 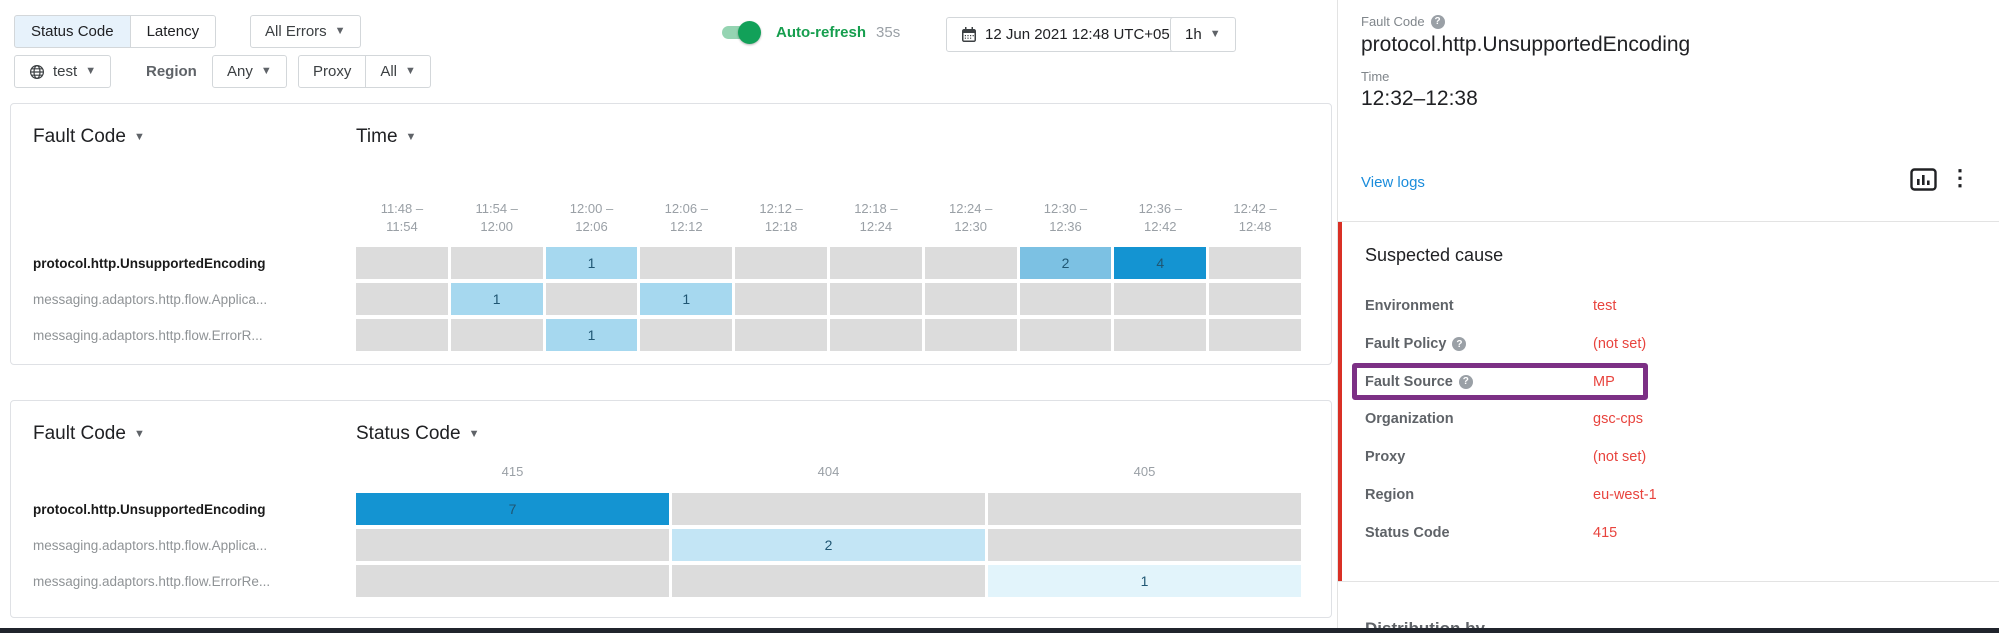 What do you see at coordinates (1923, 179) in the screenshot?
I see `bar-chart-icon` at bounding box center [1923, 179].